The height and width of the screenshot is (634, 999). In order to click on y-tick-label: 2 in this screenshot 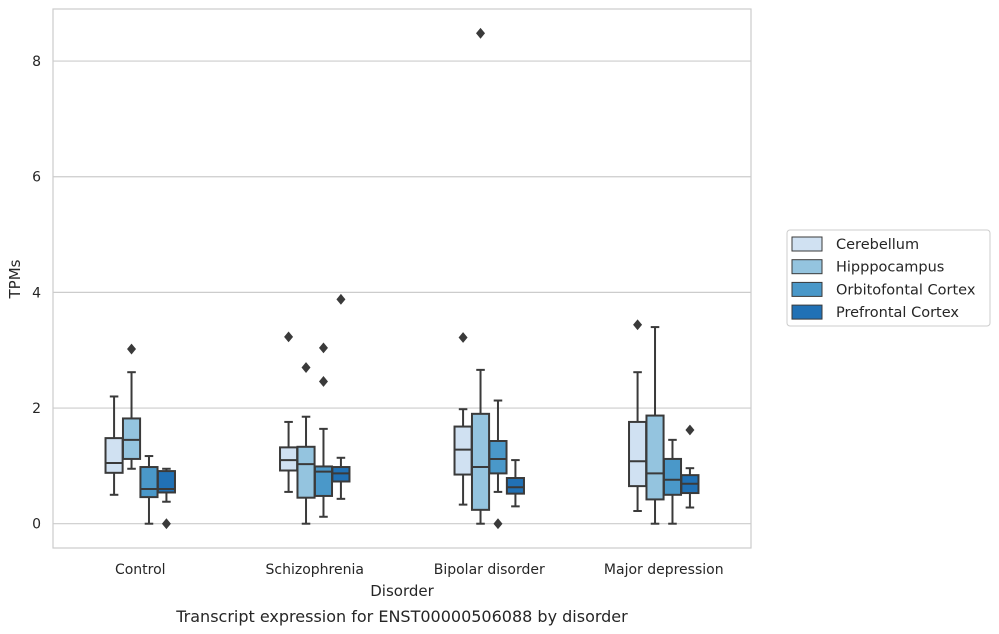, I will do `click(36, 409)`.